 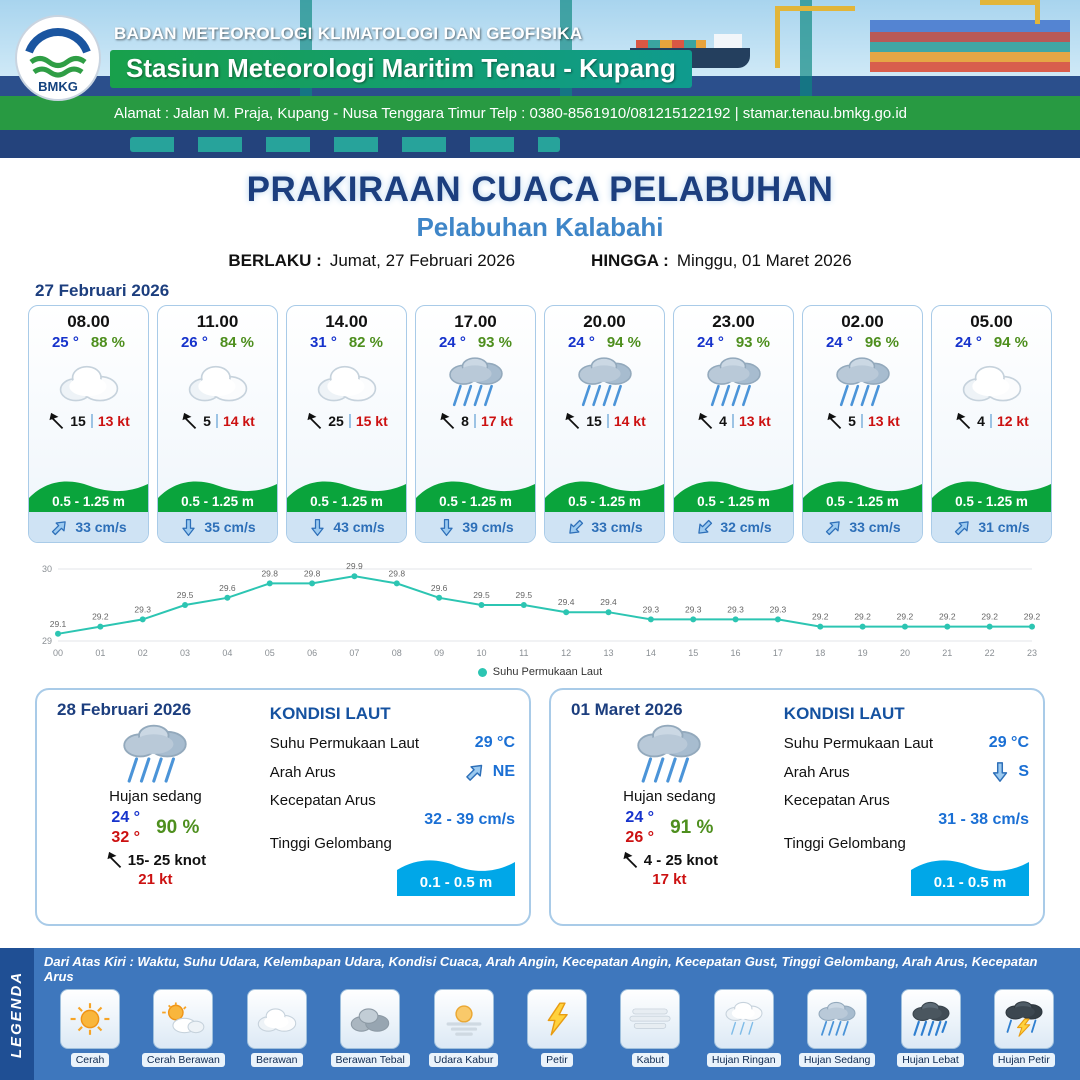 What do you see at coordinates (482, 672) in the screenshot?
I see `legend-dot-icon` at bounding box center [482, 672].